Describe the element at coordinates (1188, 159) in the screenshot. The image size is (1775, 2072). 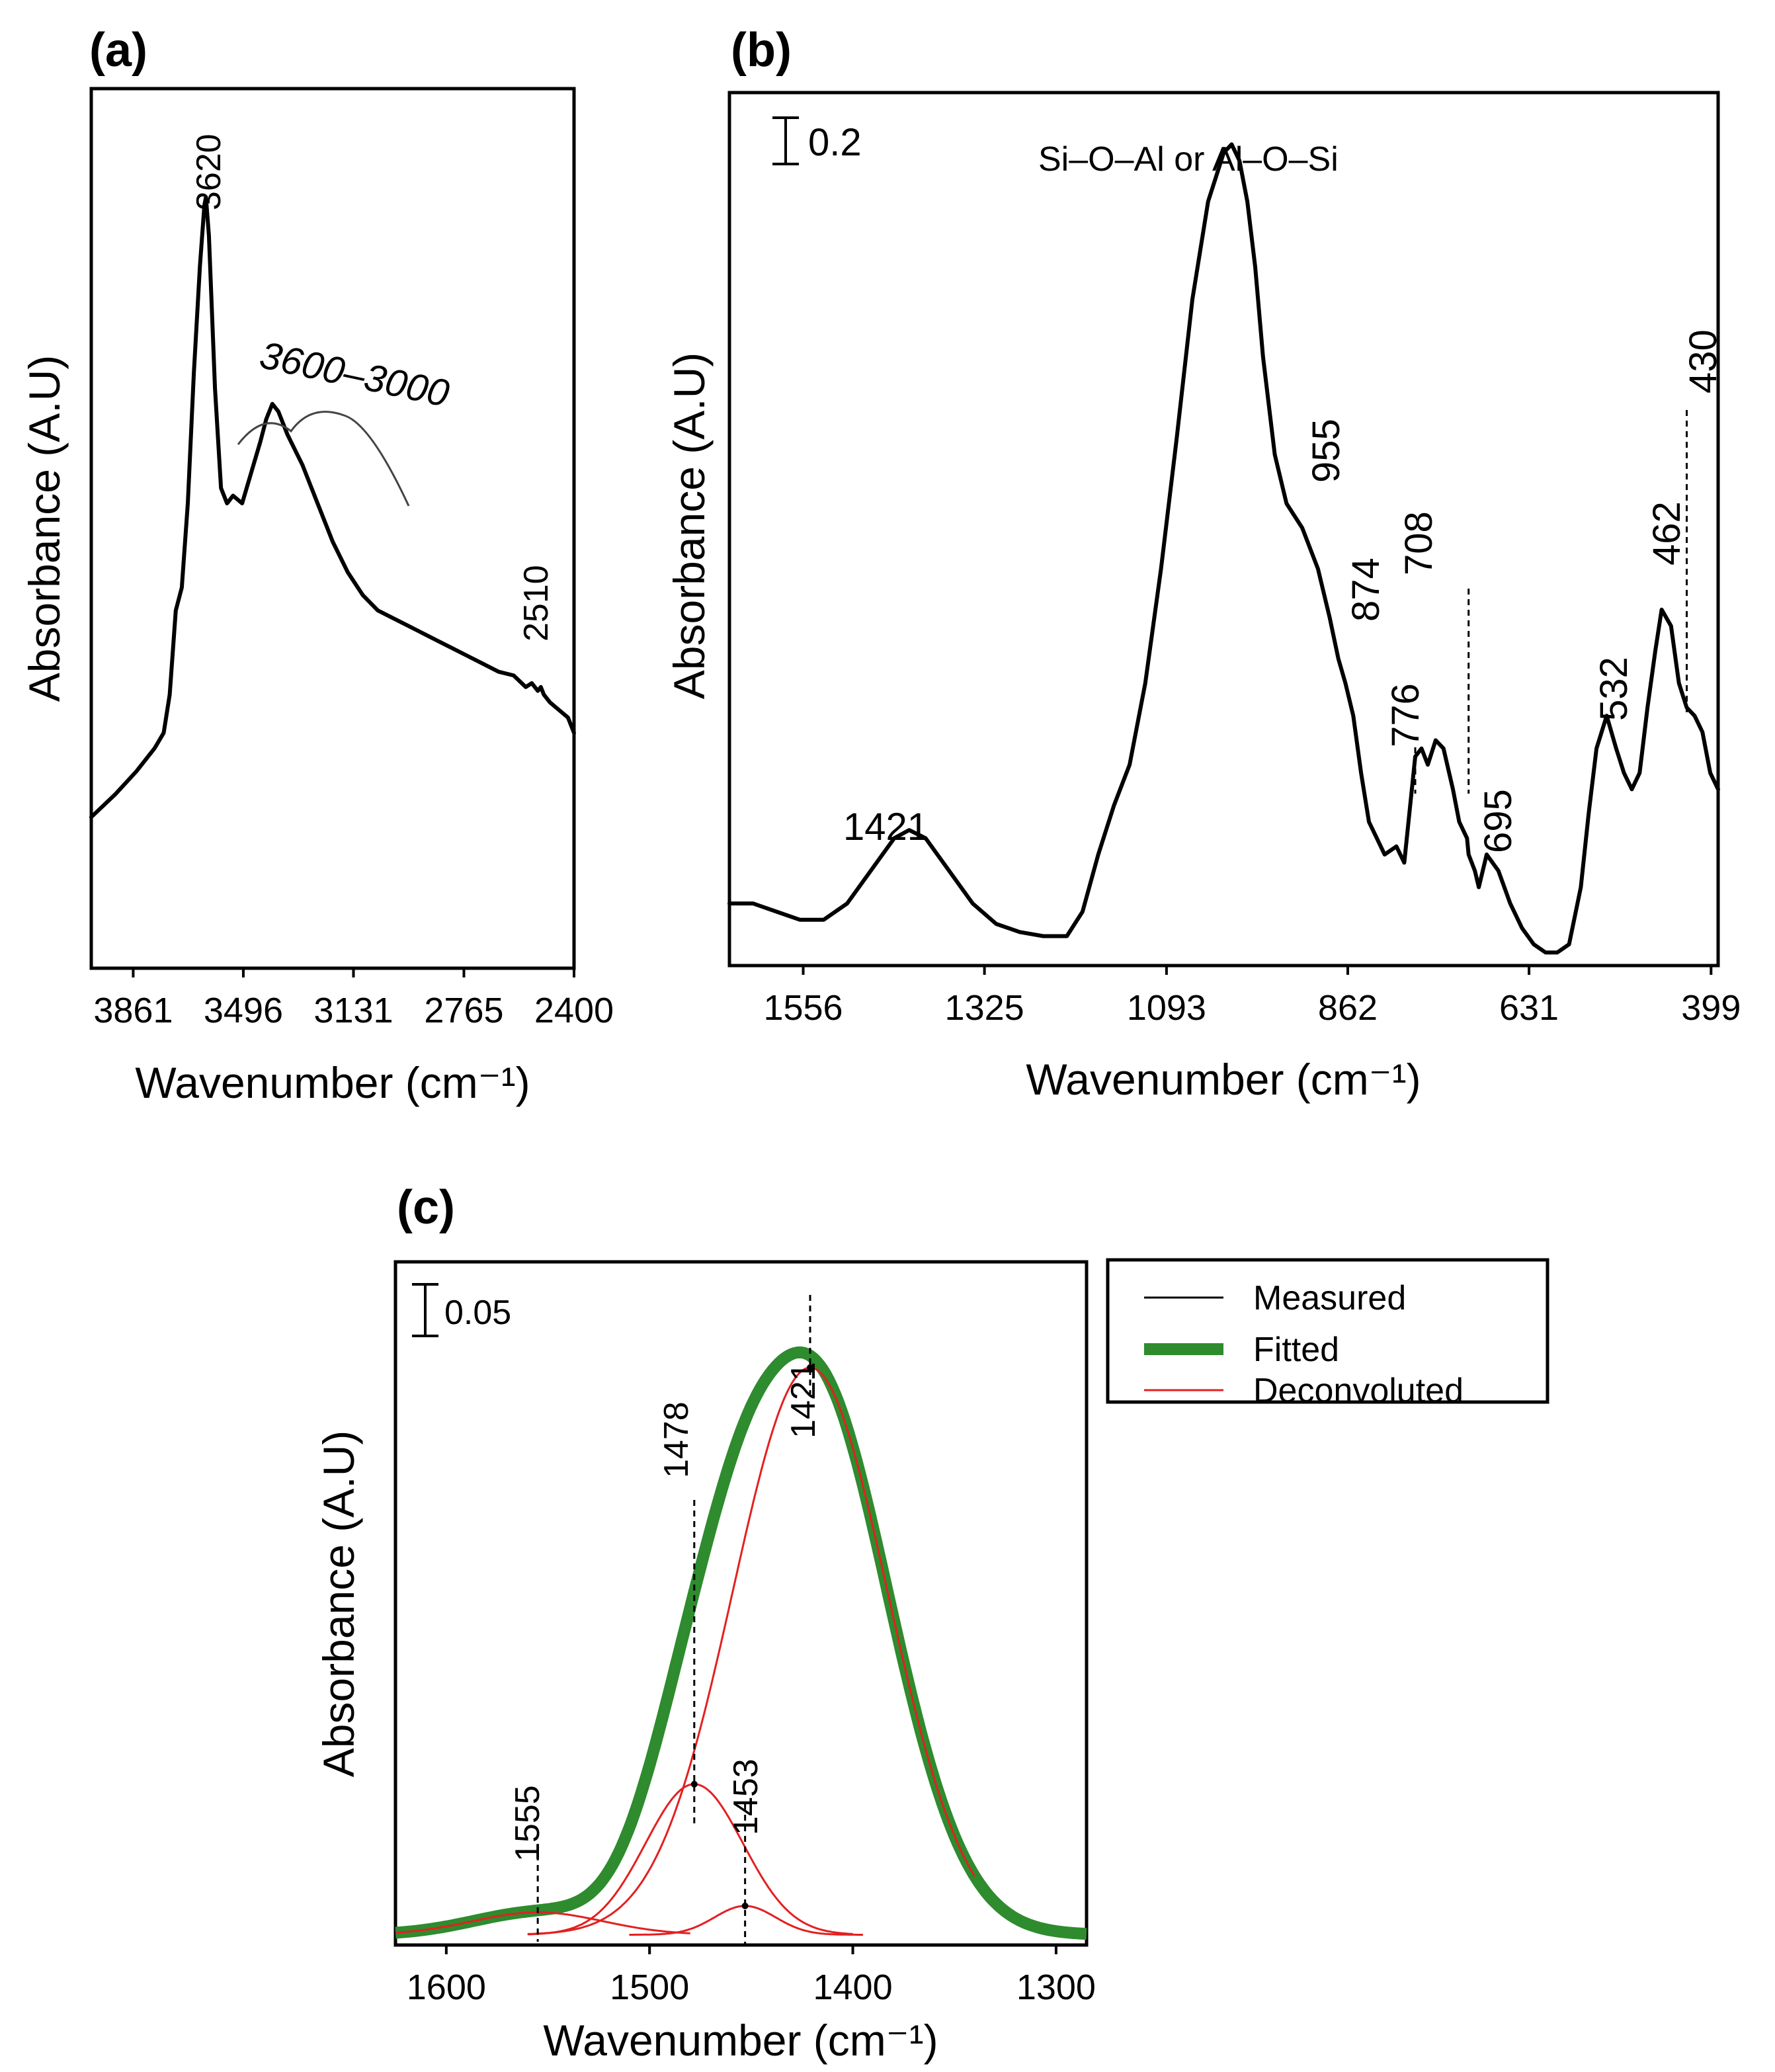
I see `annotation-si-o-al: Si–O–Al or Al–O–Si` at that location.